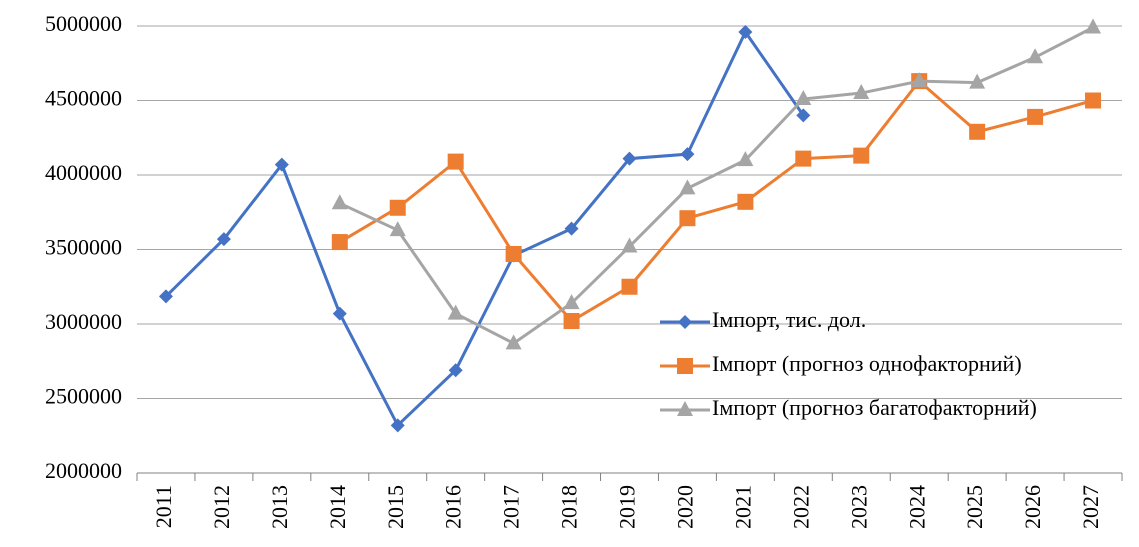 The width and height of the screenshot is (1139, 547). What do you see at coordinates (858, 507) in the screenshot?
I see `x-tick-label: 2023` at bounding box center [858, 507].